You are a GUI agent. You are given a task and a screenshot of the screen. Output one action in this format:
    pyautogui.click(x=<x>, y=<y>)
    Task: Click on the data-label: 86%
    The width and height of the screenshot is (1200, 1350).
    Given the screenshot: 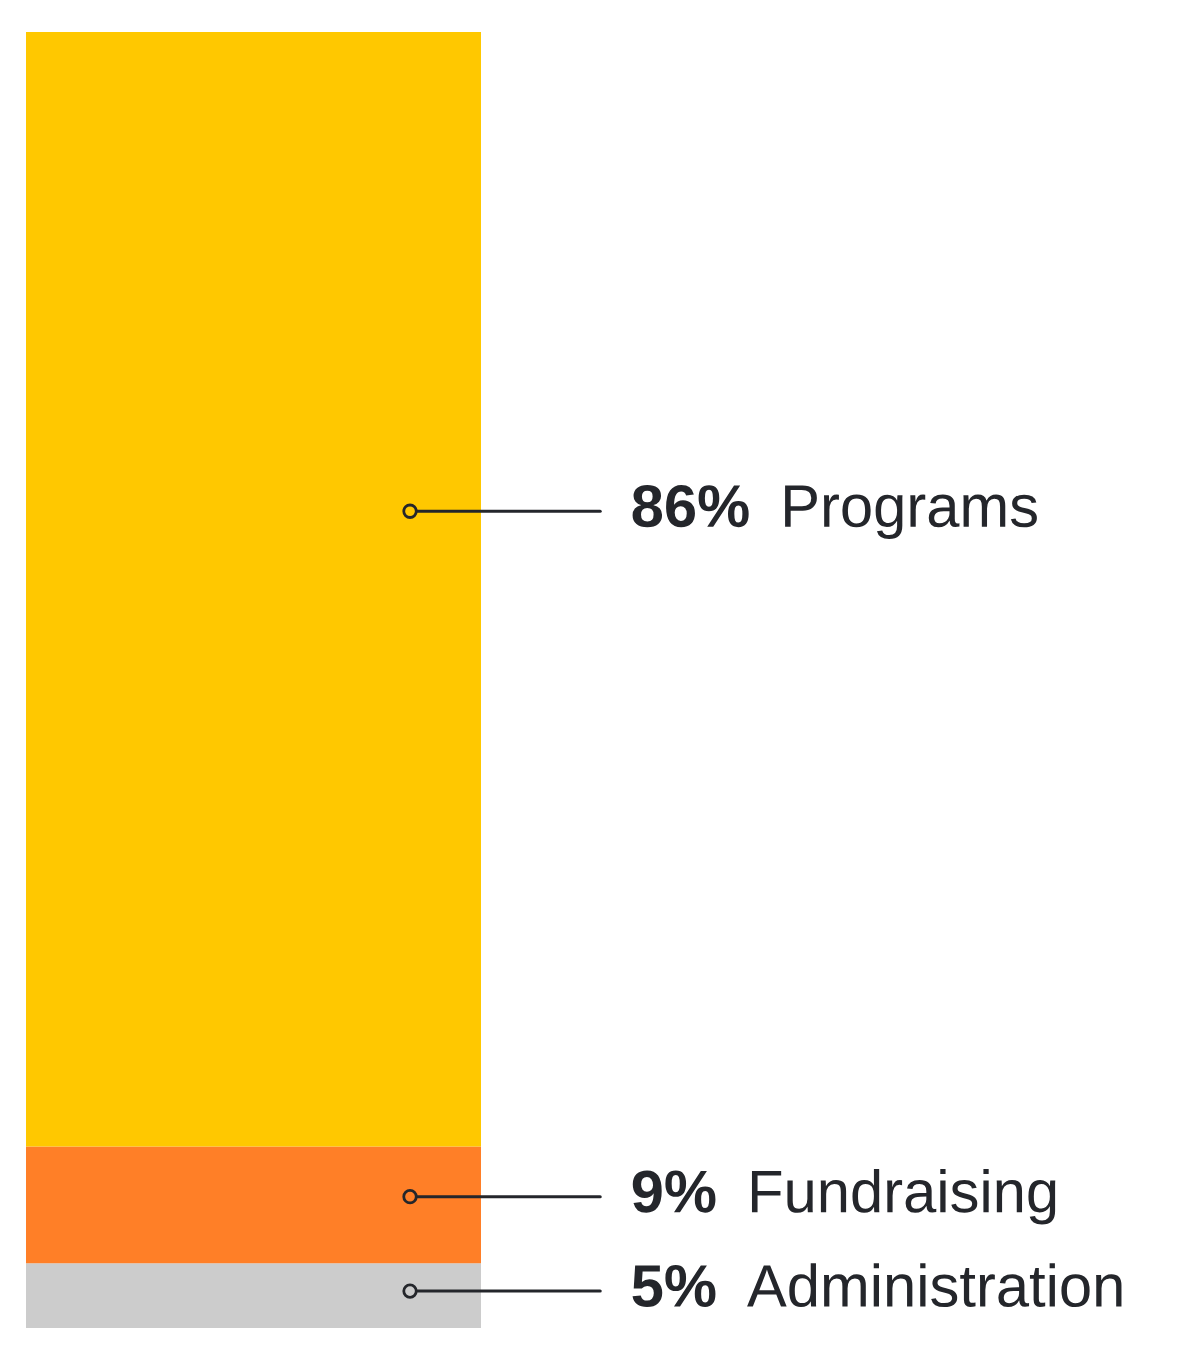 What is the action you would take?
    pyautogui.click(x=690, y=506)
    